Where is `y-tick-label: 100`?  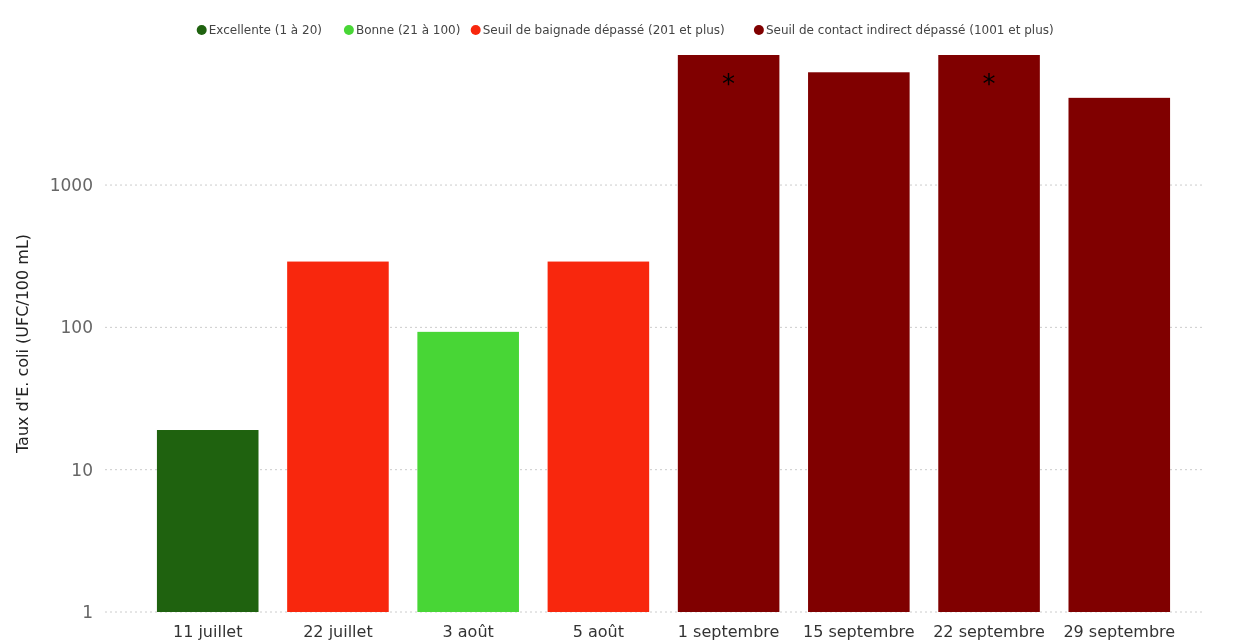 y-tick-label: 100 is located at coordinates (76, 327).